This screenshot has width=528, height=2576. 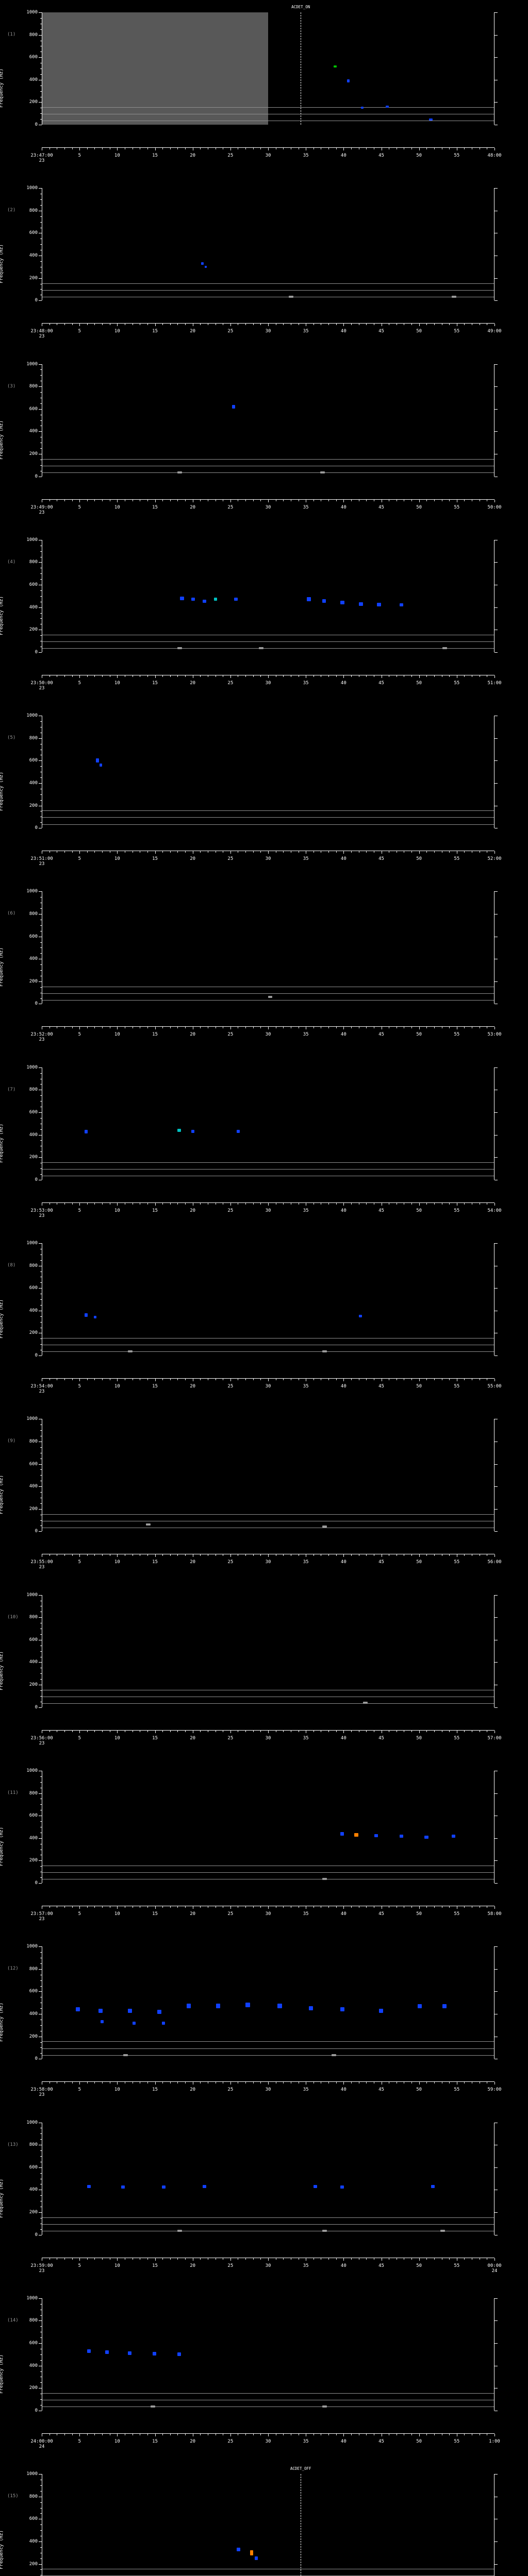 I want to click on x-axis-tick-label: 10, so click(x=117, y=1738).